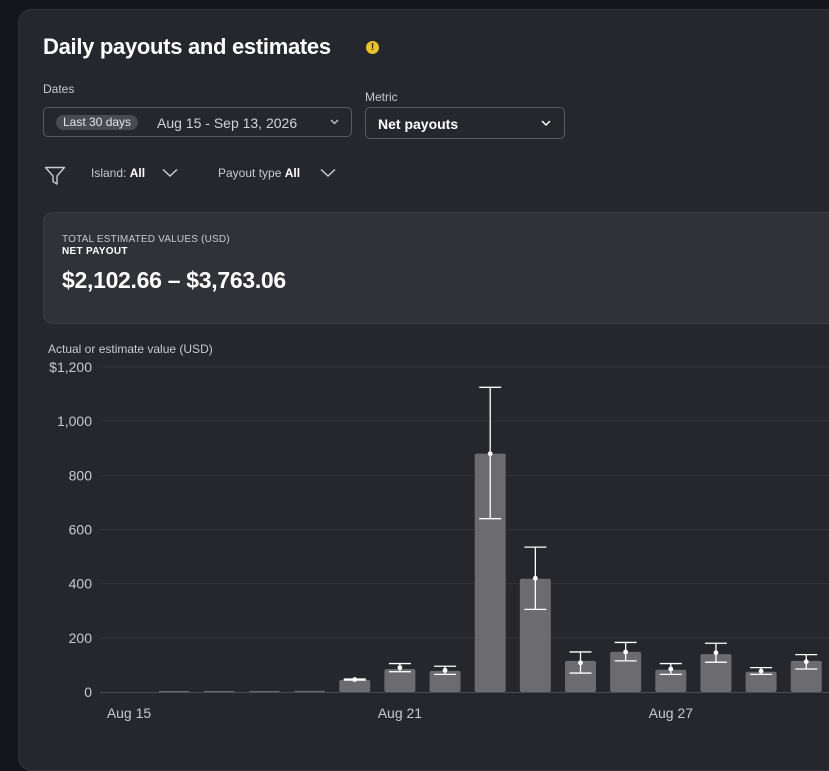 This screenshot has height=771, width=829. Describe the element at coordinates (88, 692) in the screenshot. I see `y-tick-label: 0` at that location.